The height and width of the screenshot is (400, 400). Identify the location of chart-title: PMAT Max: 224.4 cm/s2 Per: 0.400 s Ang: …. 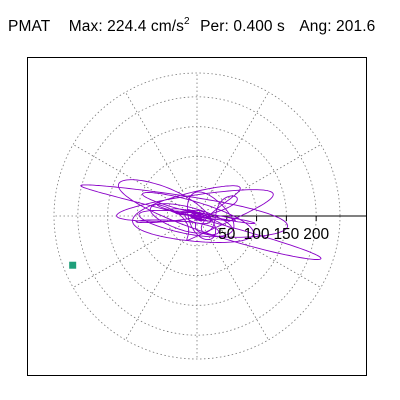
(192, 26).